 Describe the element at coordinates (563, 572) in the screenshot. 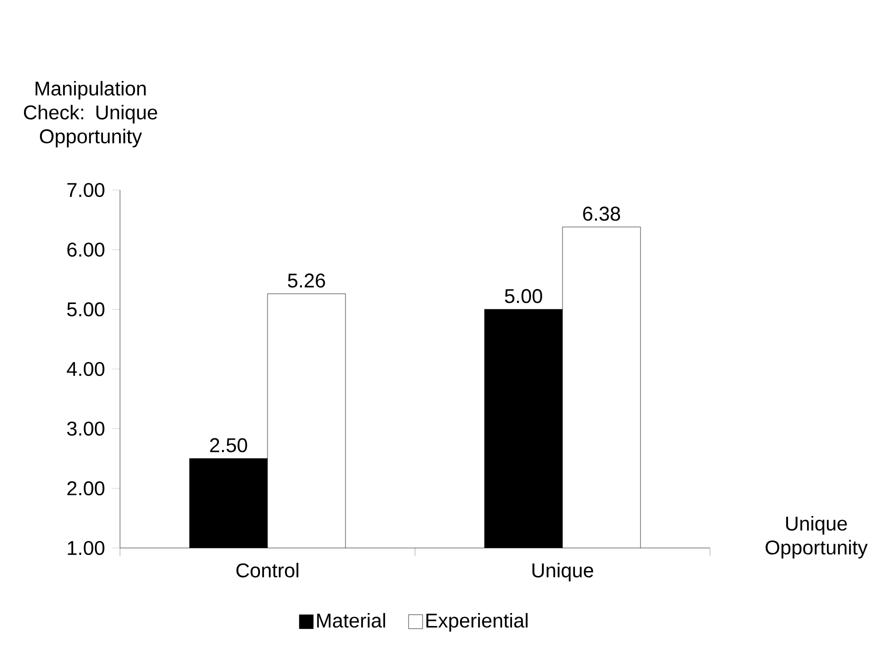

I see `x-tick-label: Unique` at that location.